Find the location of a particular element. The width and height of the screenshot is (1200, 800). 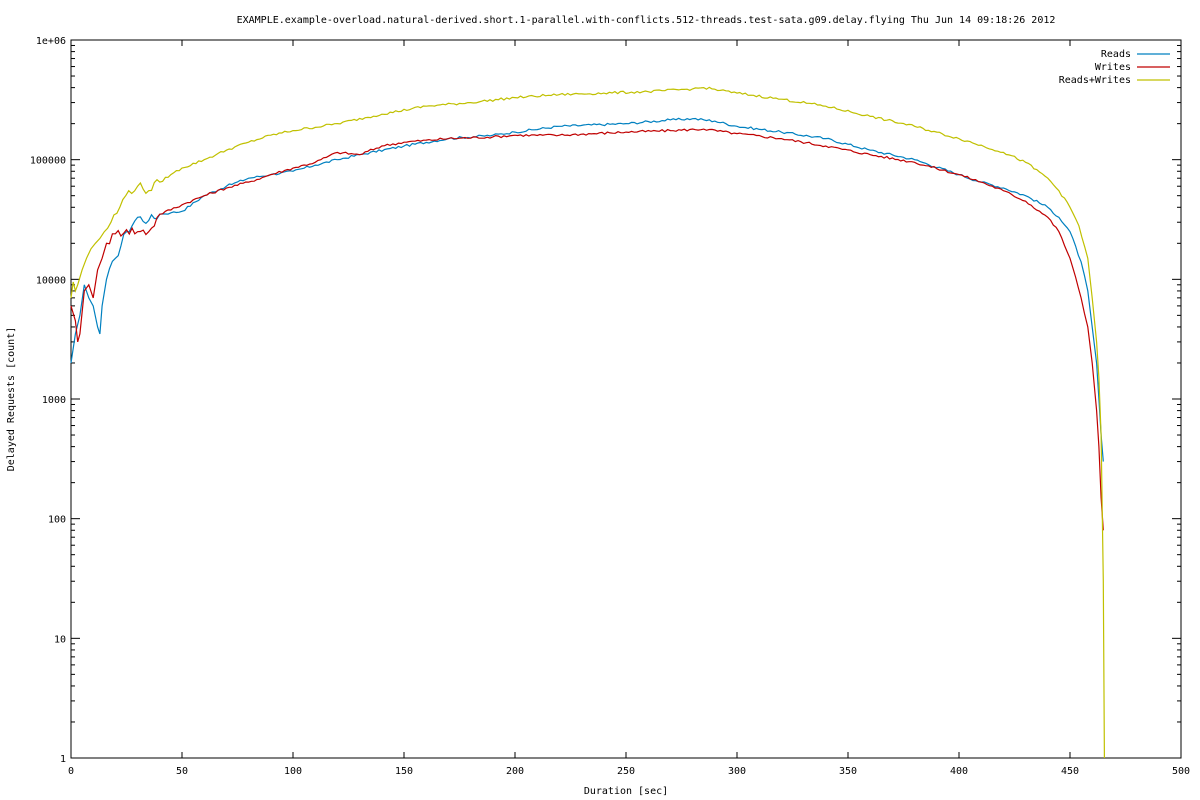

y-tick-label: 100000 is located at coordinates (48, 161).